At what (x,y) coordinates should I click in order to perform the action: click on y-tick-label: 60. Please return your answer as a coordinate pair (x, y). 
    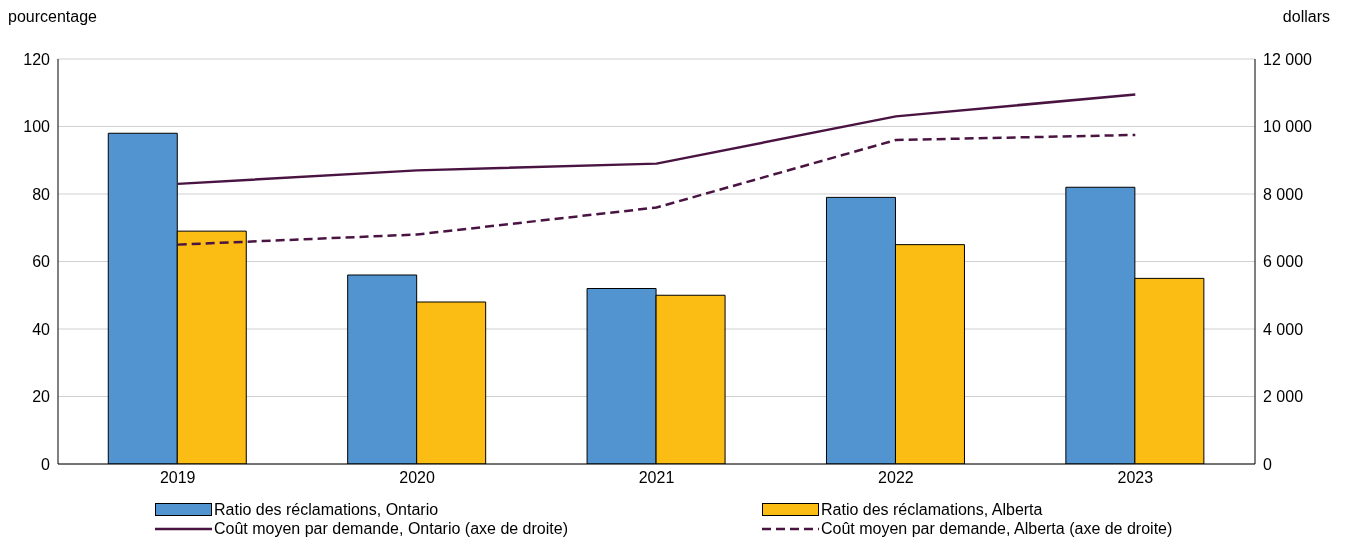
    Looking at the image, I should click on (41, 262).